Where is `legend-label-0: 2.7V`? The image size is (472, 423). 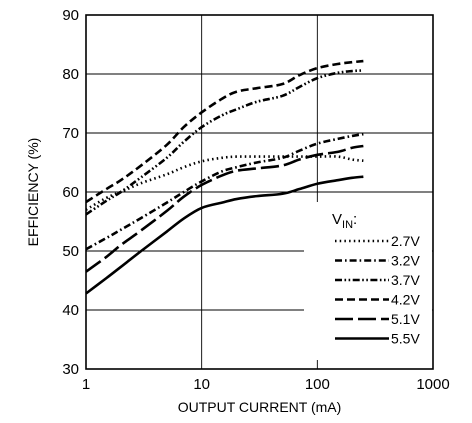 legend-label-0: 2.7V is located at coordinates (405, 241).